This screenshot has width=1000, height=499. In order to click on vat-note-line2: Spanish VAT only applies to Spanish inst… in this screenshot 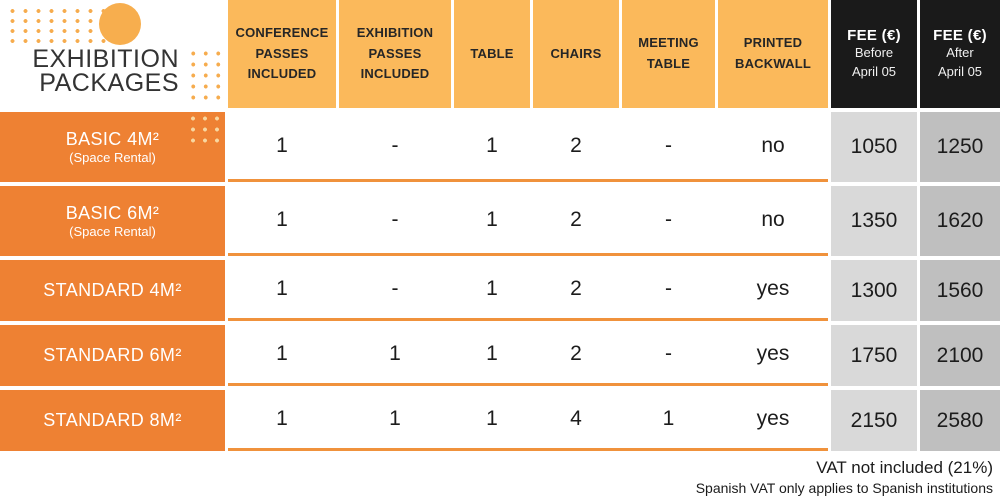, I will do `click(844, 488)`.